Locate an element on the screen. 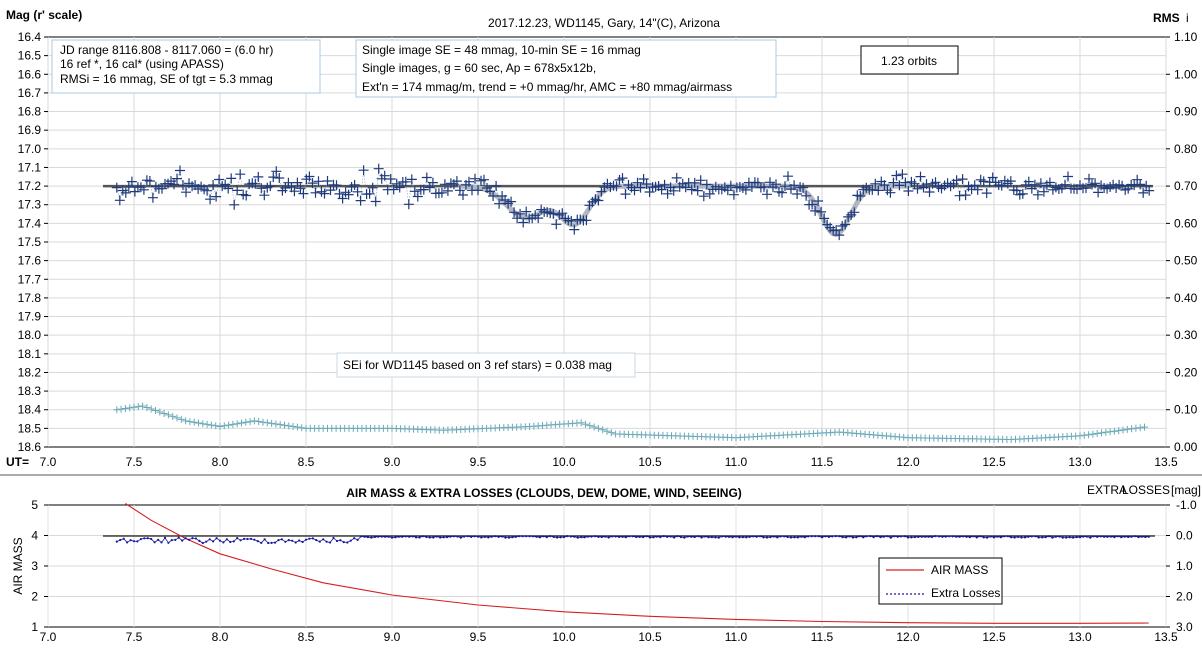 The height and width of the screenshot is (650, 1202). bottom-x-tick-label: 12.5 is located at coordinates (994, 637).